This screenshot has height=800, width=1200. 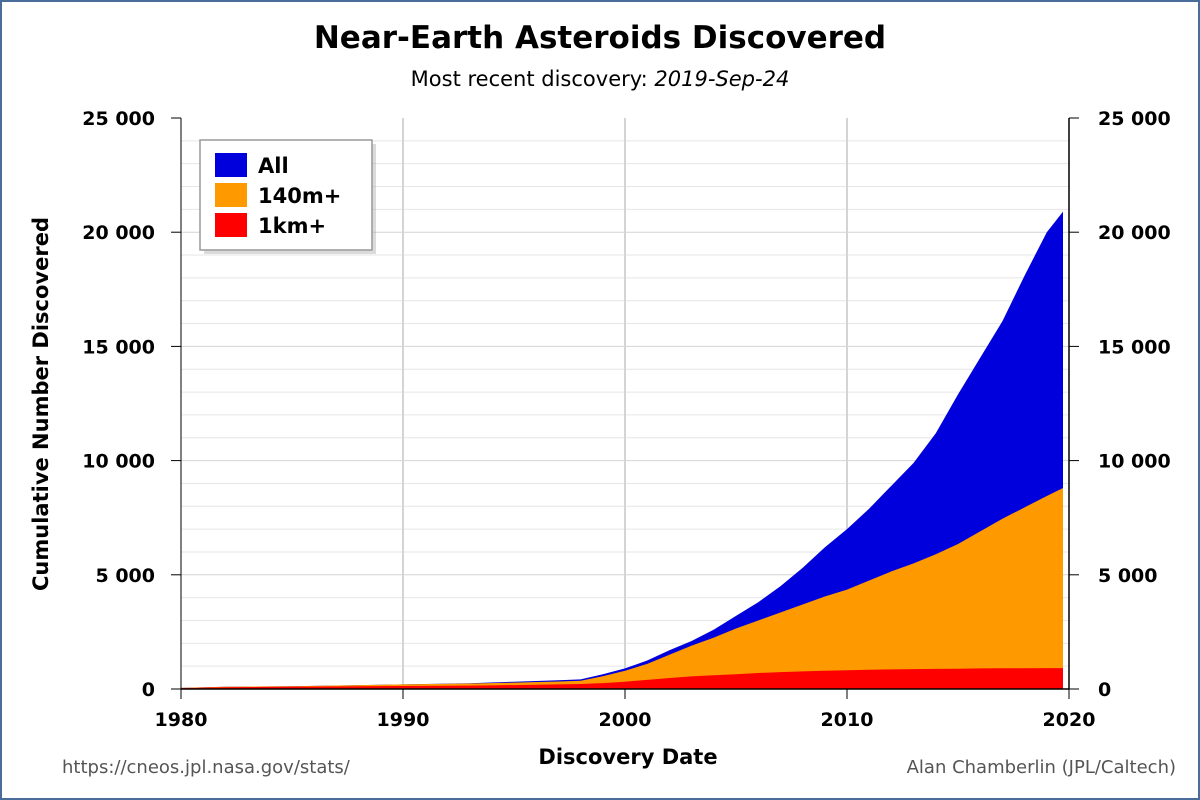 What do you see at coordinates (148, 690) in the screenshot?
I see `y-tick-label: 0` at bounding box center [148, 690].